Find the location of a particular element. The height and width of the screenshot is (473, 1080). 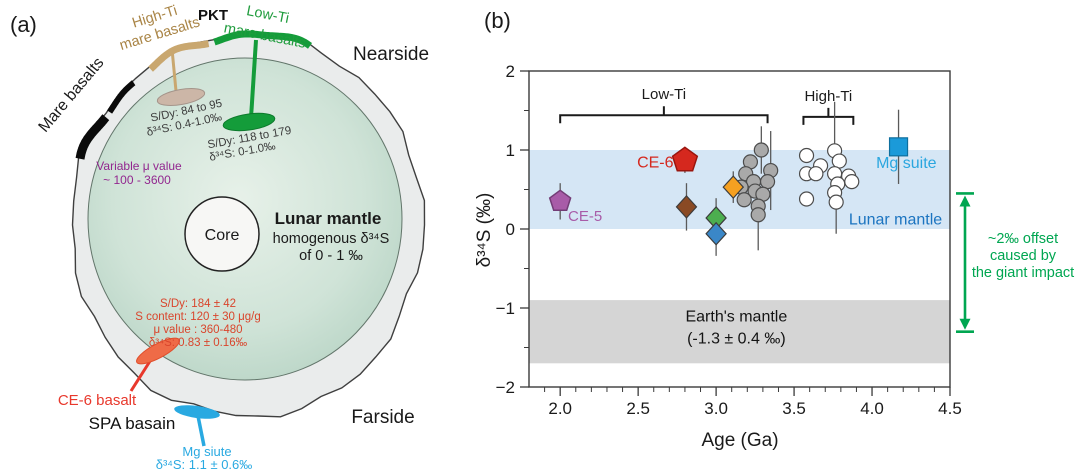

high-ti-source-ellipse is located at coordinates (181, 97).